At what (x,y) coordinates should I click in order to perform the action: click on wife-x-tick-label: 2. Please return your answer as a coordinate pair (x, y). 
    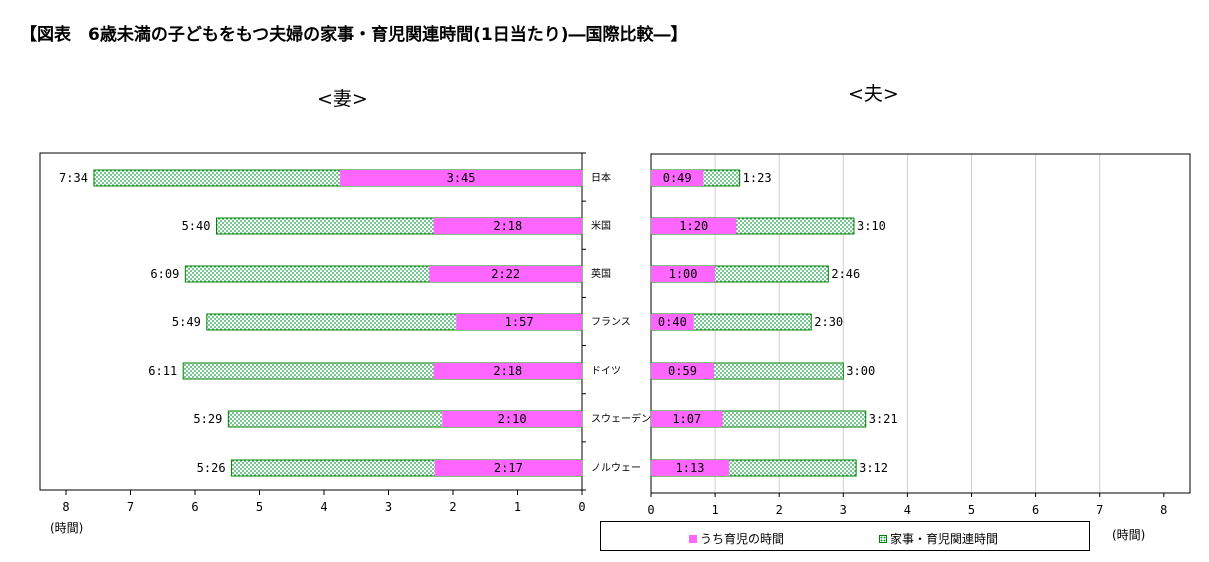
    Looking at the image, I should click on (452, 507).